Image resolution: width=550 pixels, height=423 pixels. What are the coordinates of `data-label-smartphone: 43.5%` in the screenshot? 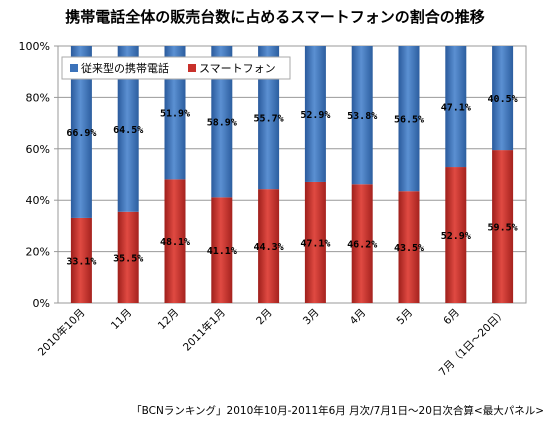 It's located at (409, 248).